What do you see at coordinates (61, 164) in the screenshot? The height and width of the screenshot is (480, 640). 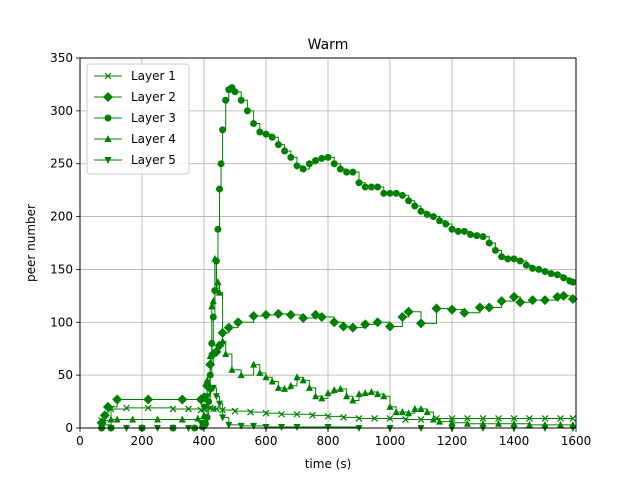 I see `y-tick-label: 250` at bounding box center [61, 164].